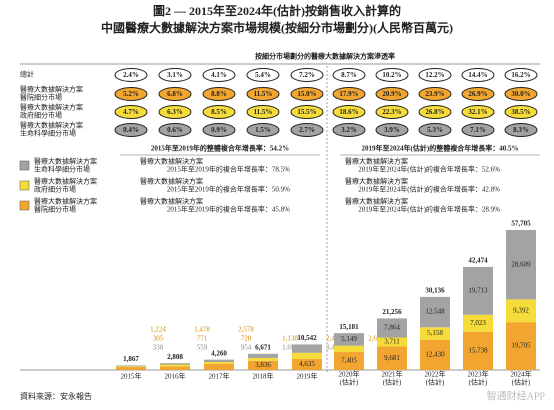 The width and height of the screenshot is (554, 410). I want to click on segment-label: 12,430, so click(435, 355).